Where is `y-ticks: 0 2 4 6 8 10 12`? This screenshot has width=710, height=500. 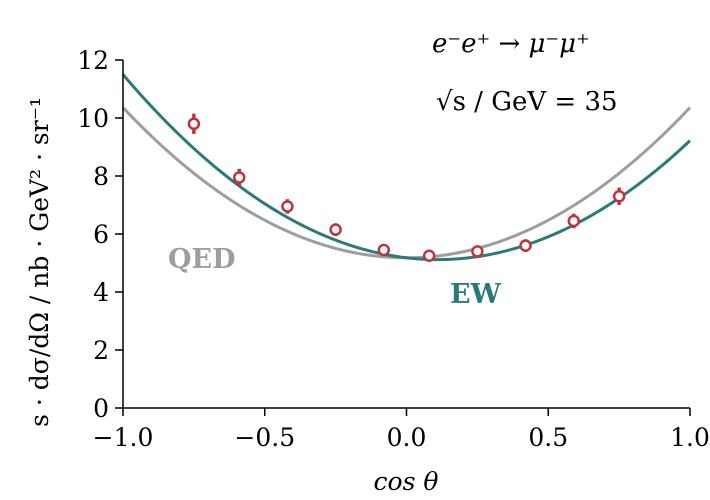
y-ticks: 0 2 4 6 8 10 12 is located at coordinates (100, 234).